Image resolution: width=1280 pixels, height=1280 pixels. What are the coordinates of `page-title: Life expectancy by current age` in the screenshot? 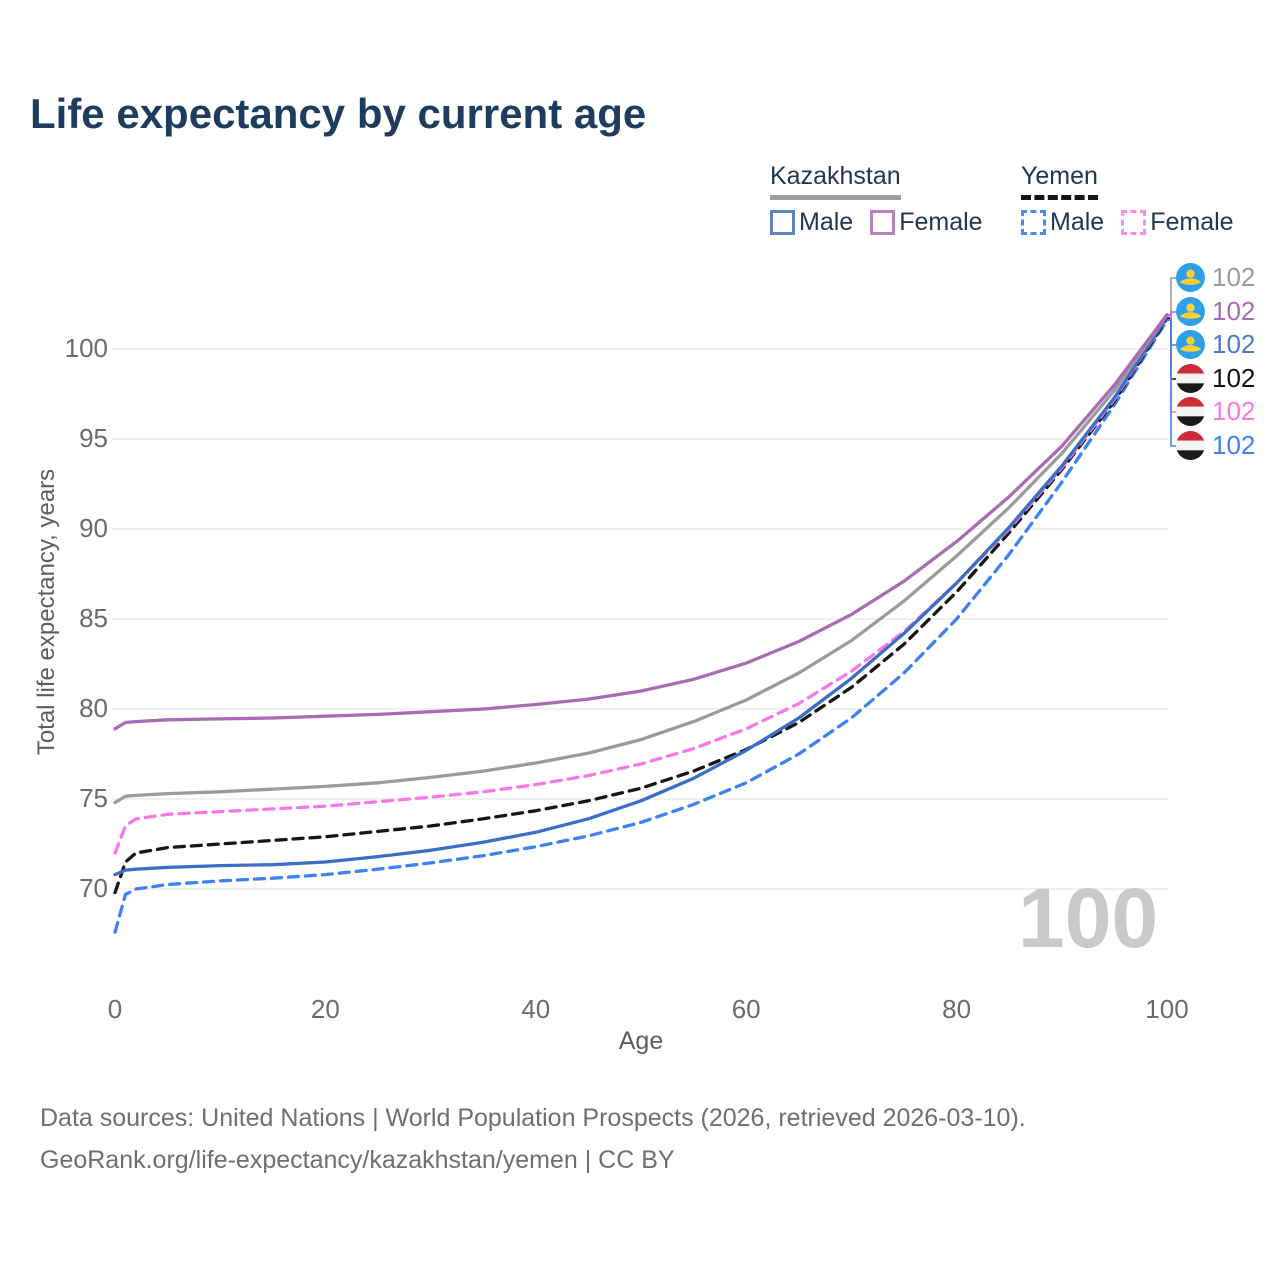 It's located at (338, 113).